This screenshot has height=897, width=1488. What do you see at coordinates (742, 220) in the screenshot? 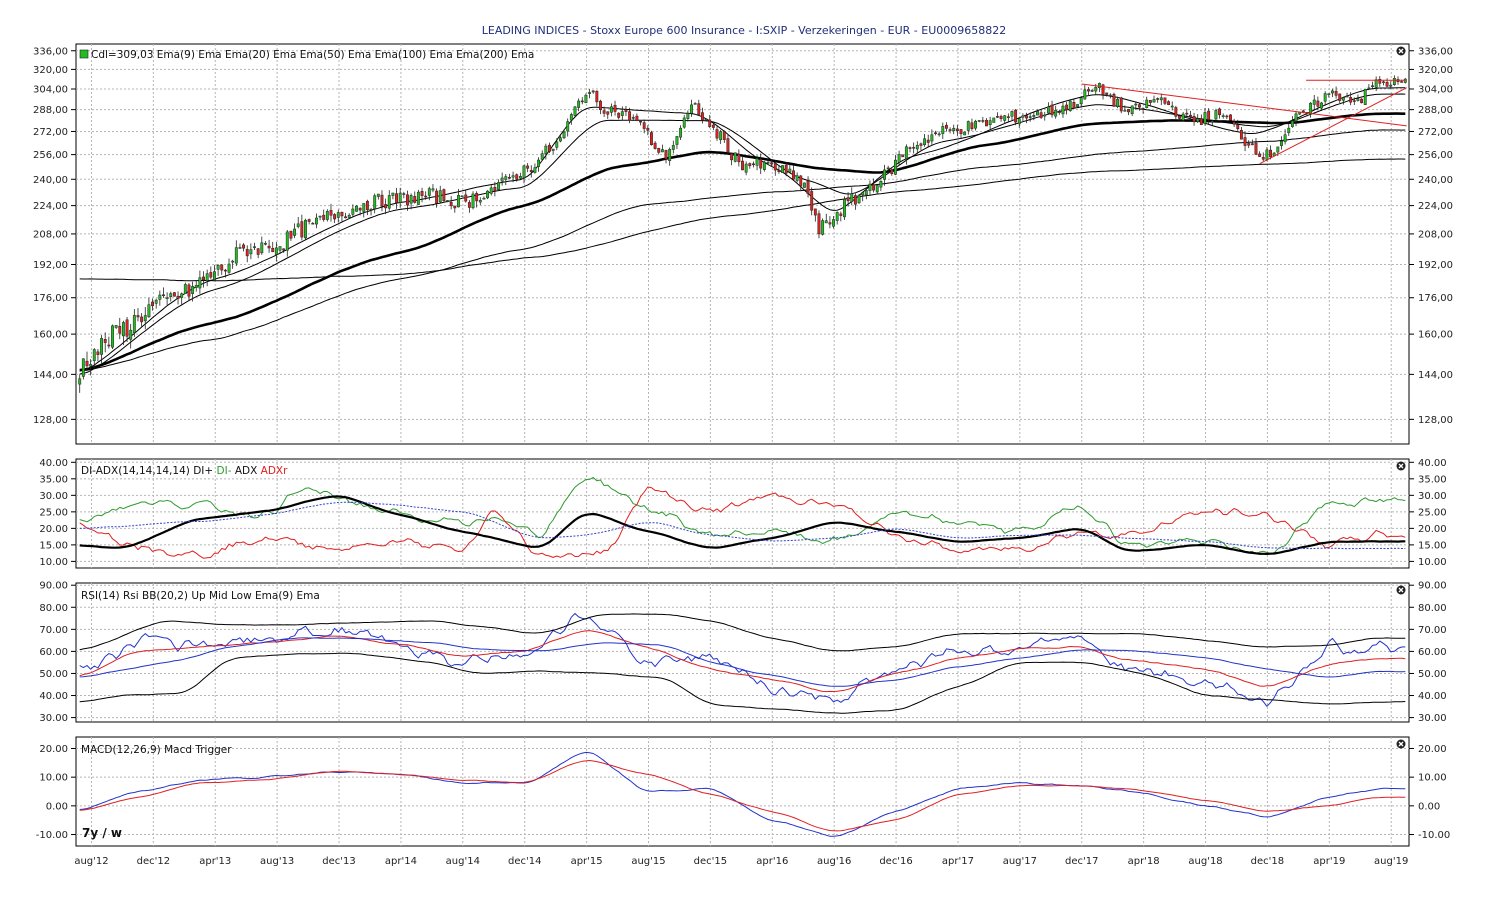
I see `ema-line-ema200` at bounding box center [742, 220].